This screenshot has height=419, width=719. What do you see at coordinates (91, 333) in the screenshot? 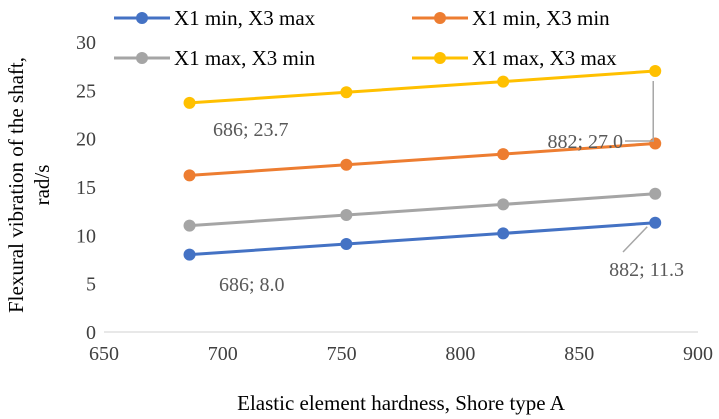
I see `y-tick-label: 0` at bounding box center [91, 333].